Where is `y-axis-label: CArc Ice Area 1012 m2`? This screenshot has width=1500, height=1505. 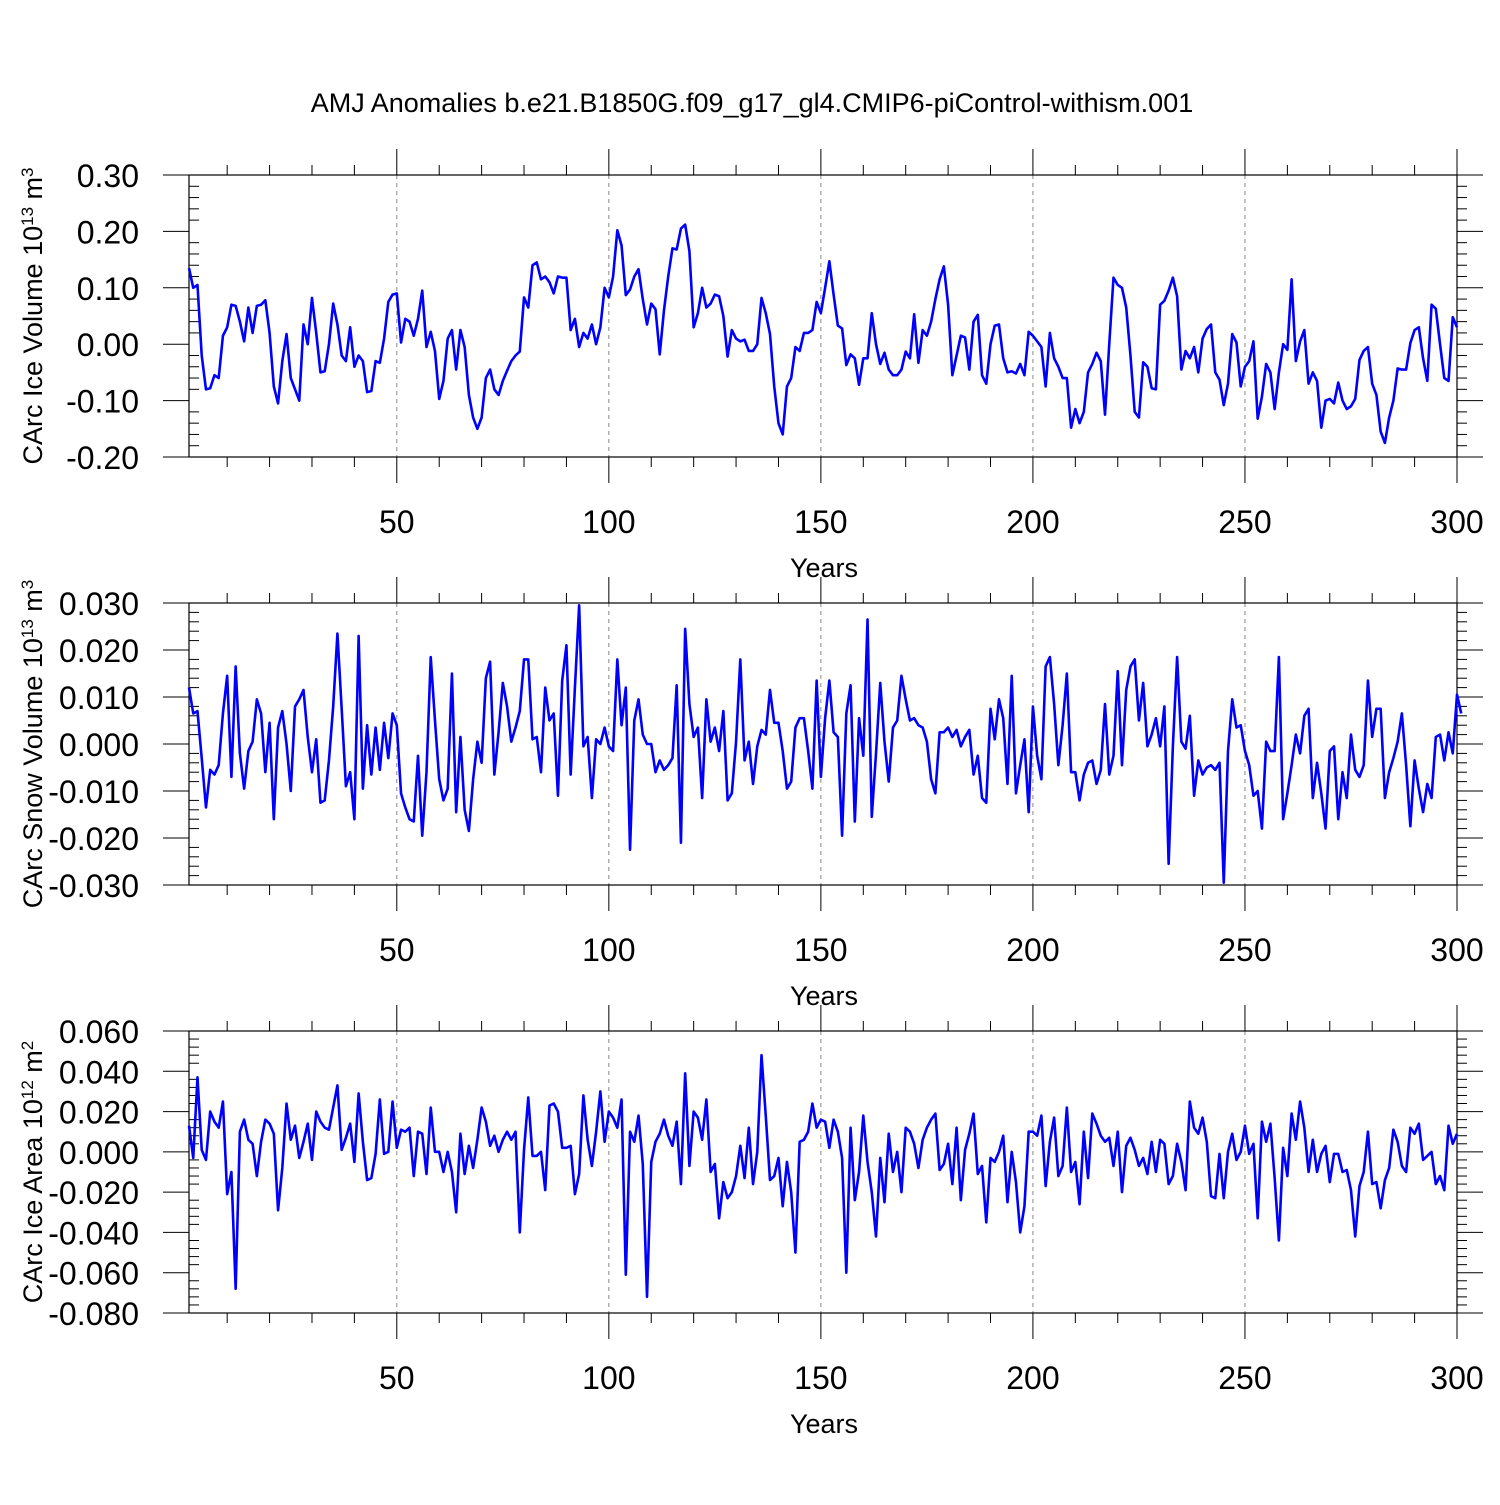 y-axis-label: CArc Ice Area 1012 m2 is located at coordinates (33, 1172).